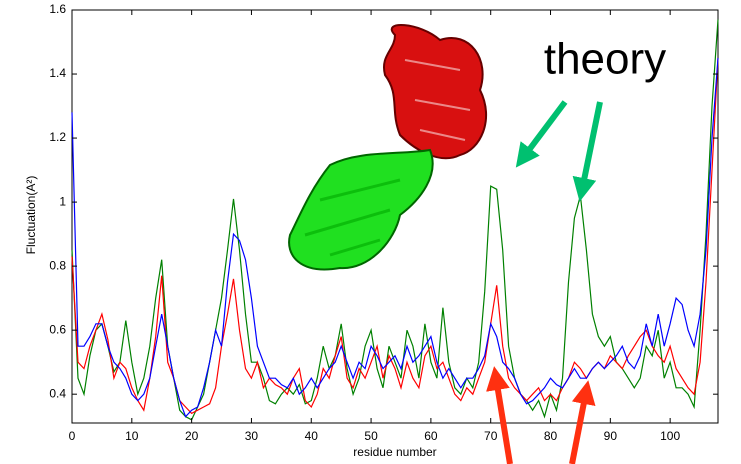  Describe the element at coordinates (252, 436) in the screenshot. I see `x-tick-label: 30` at that location.